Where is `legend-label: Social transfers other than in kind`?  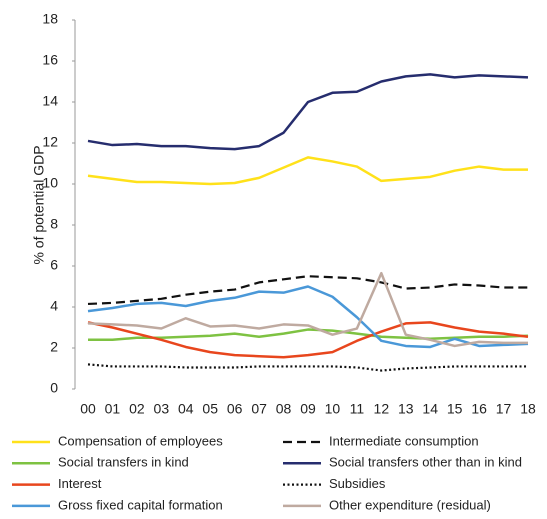
legend-label: Social transfers other than in kind is located at coordinates (425, 462).